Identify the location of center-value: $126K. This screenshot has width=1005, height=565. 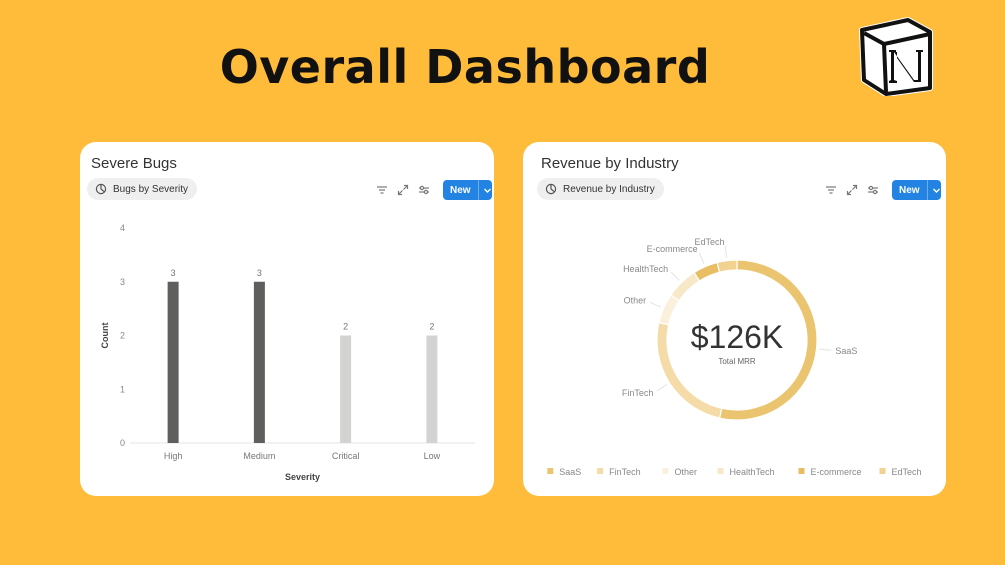
(737, 337).